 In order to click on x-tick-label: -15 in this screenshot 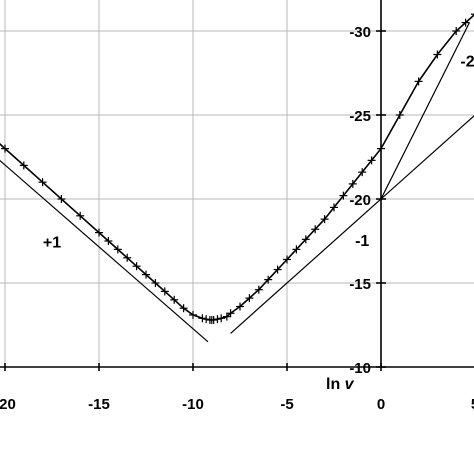, I will do `click(99, 404)`.